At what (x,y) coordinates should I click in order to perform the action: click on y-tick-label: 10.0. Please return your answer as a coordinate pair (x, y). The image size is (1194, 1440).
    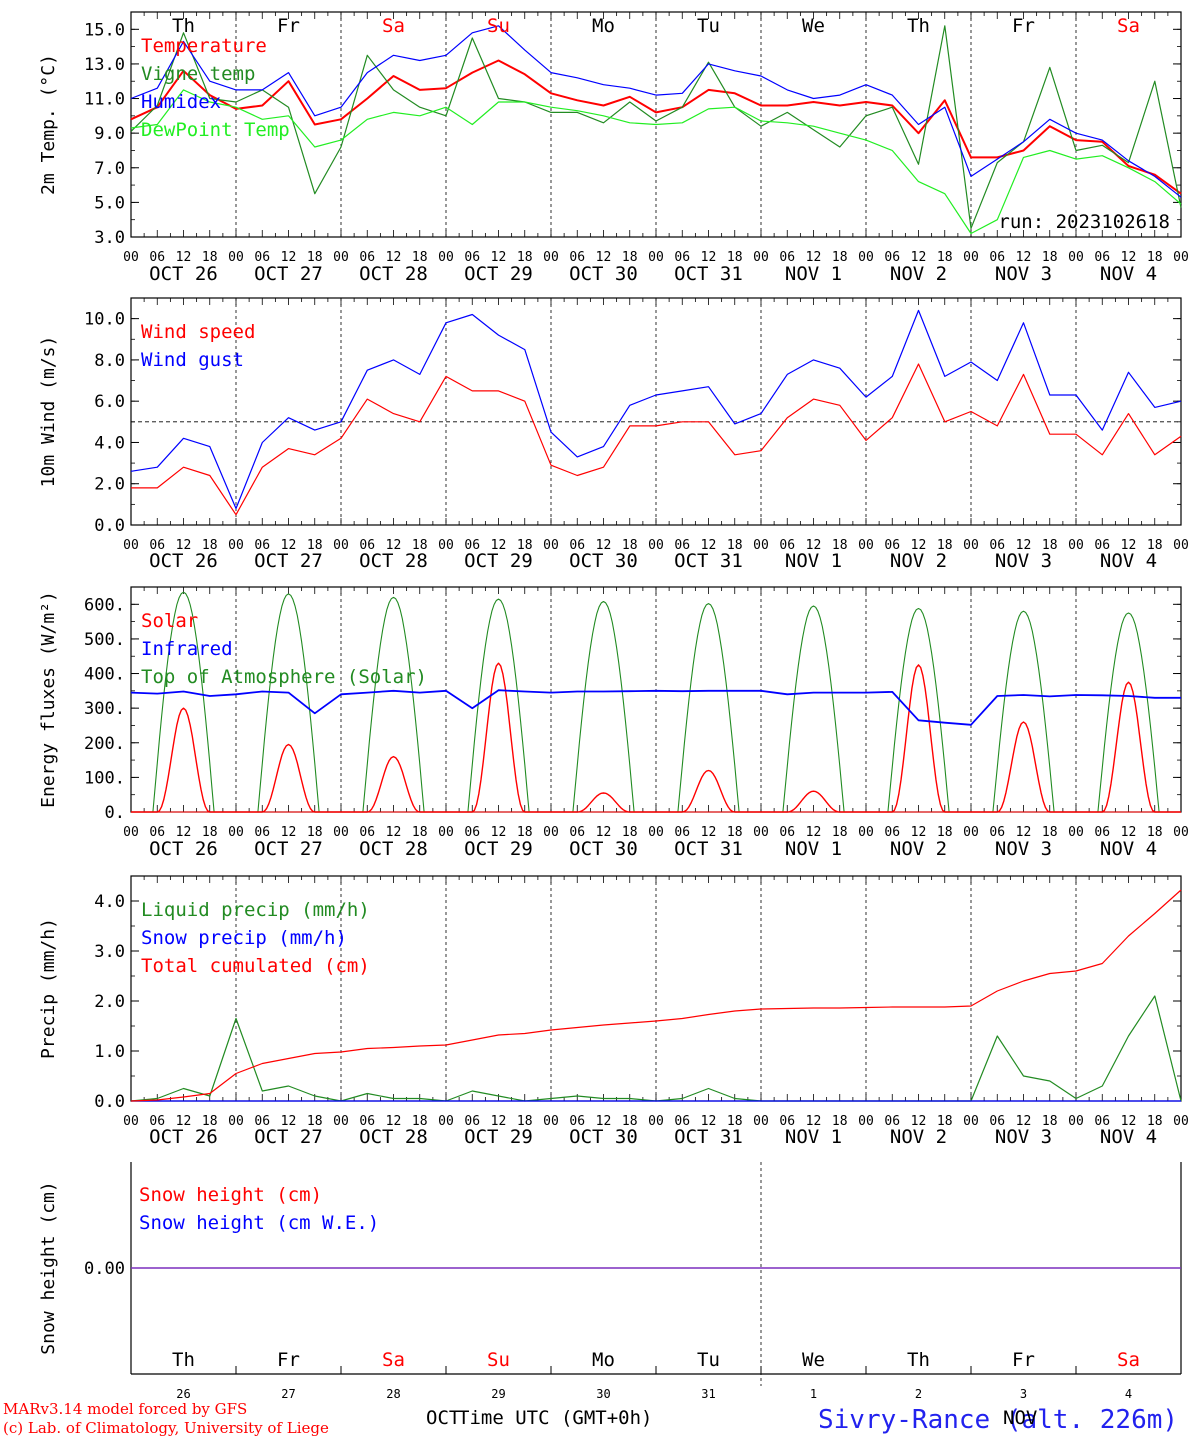
    Looking at the image, I should click on (104, 320).